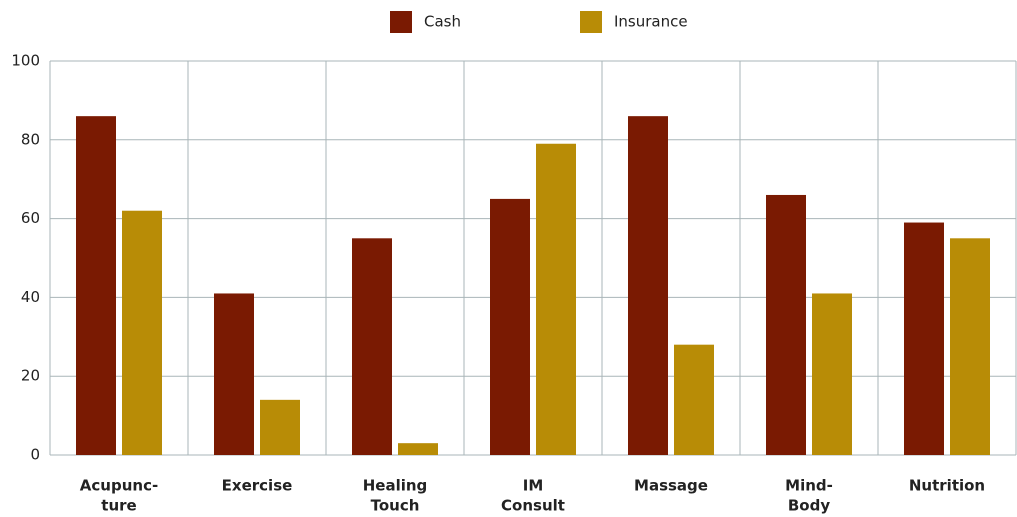 Image resolution: width=1017 pixels, height=517 pixels. Describe the element at coordinates (30, 218) in the screenshot. I see `y-tick-label: 60` at that location.